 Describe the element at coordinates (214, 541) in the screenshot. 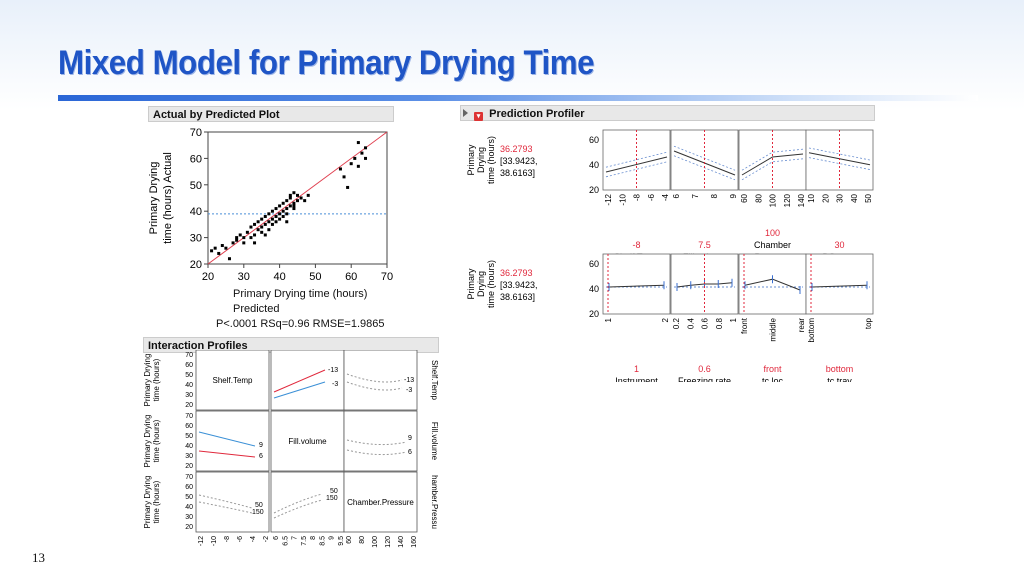

I see `interaction-x-tick: -10` at that location.